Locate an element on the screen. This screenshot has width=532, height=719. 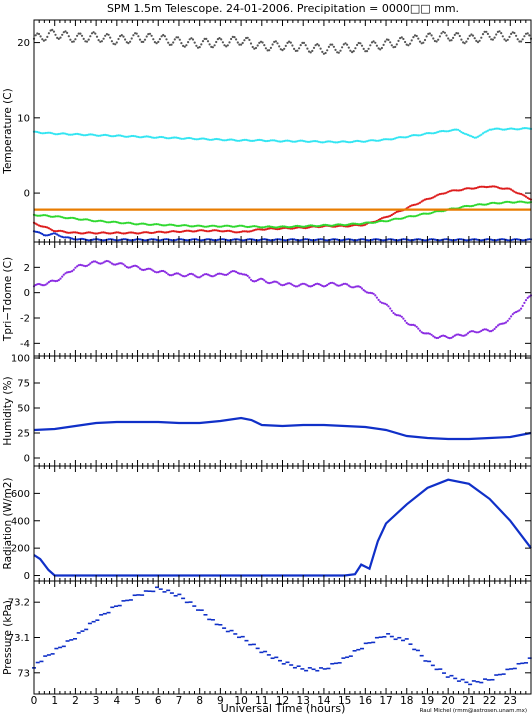
y-tick-label: 100 is located at coordinates (20, 359).